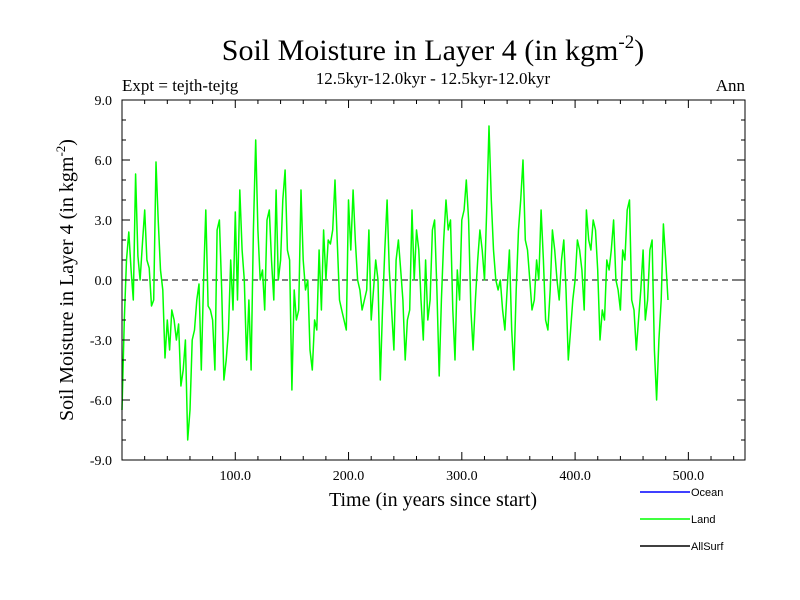 The height and width of the screenshot is (600, 800). Describe the element at coordinates (104, 281) in the screenshot. I see `y-tick-label: 0.0` at that location.